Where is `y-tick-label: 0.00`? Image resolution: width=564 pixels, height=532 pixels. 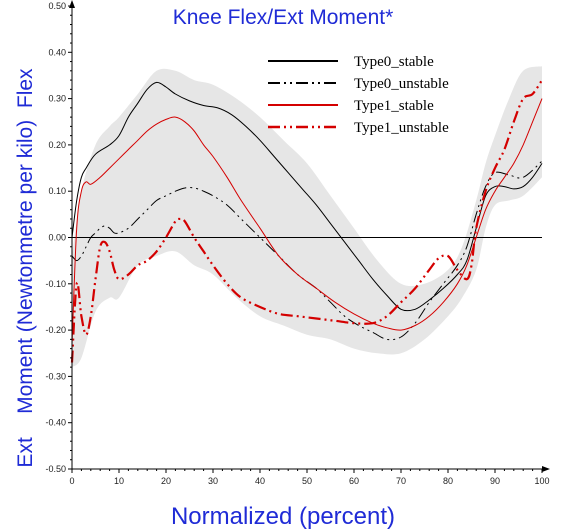 y-tick-label: 0.00 is located at coordinates (57, 238).